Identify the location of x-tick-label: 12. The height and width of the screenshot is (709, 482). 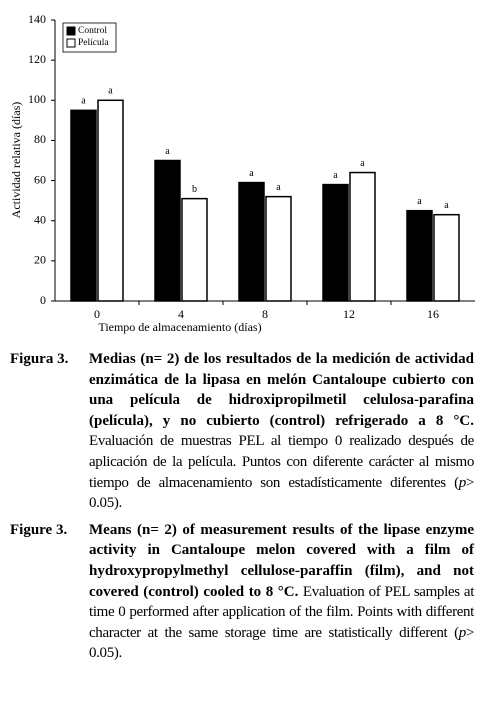
(349, 314).